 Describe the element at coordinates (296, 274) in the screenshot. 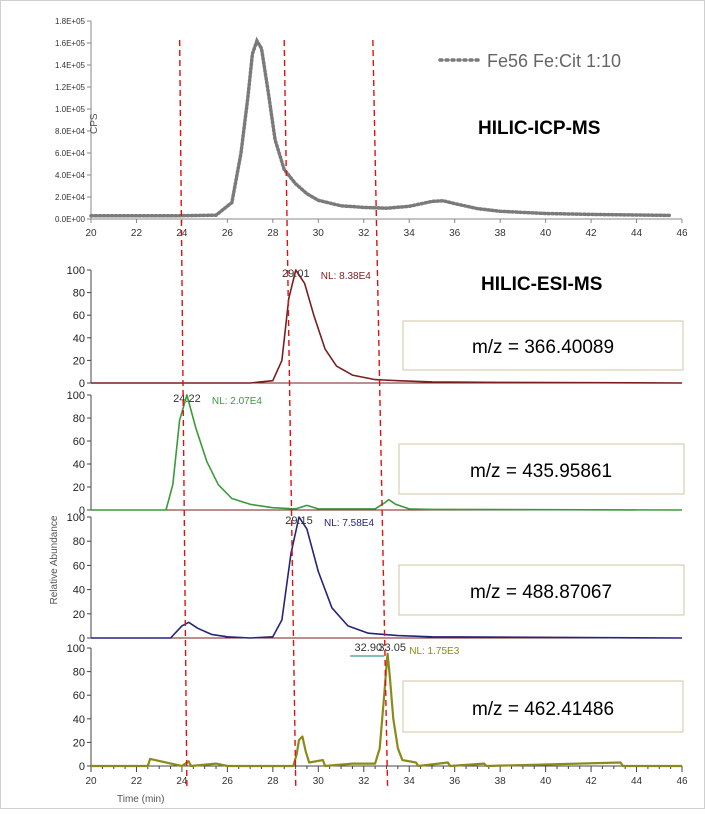

I see `esi-peak-label: 29.01` at that location.